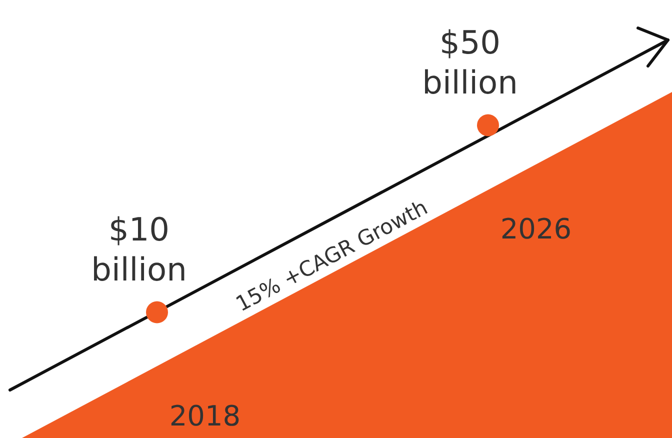 This screenshot has height=438, width=672. Describe the element at coordinates (536, 229) in the screenshot. I see `category-label: 2026` at that location.